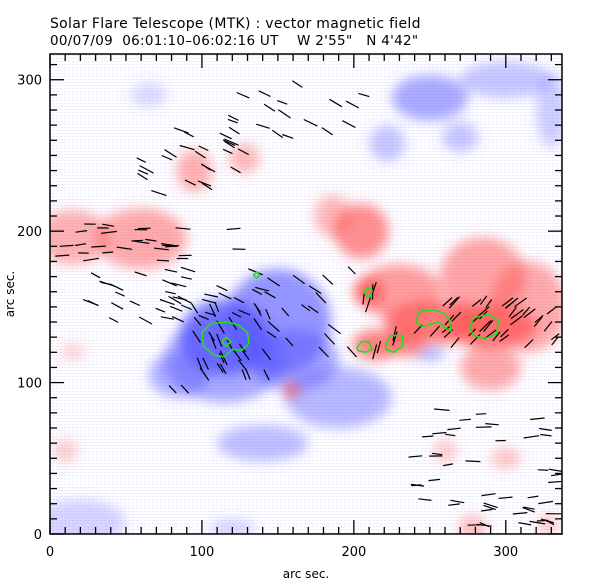 The width and height of the screenshot is (612, 585). I want to click on contour-layer, so click(350, 314).